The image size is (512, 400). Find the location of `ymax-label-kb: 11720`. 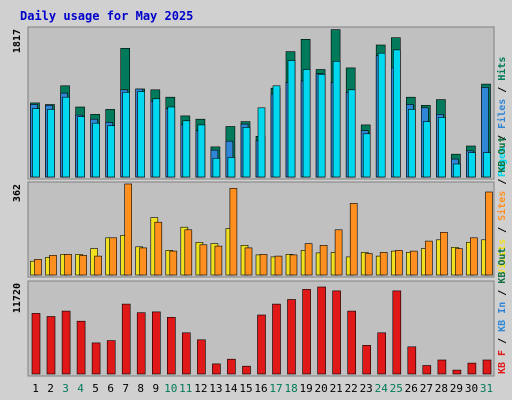

ymax-label-kb: 11720 is located at coordinates (17, 298).